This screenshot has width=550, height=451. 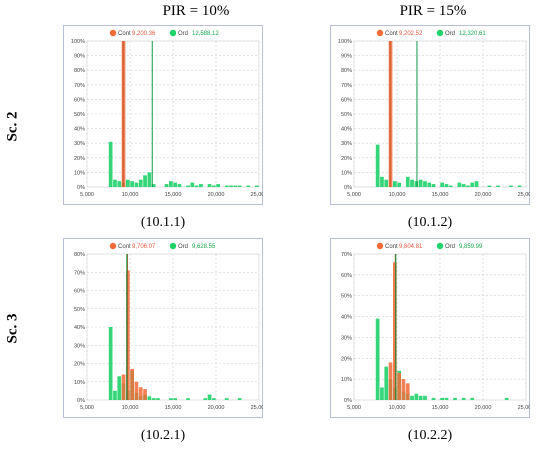 I want to click on caption-10-2-2: (10.2.2), so click(x=430, y=435).